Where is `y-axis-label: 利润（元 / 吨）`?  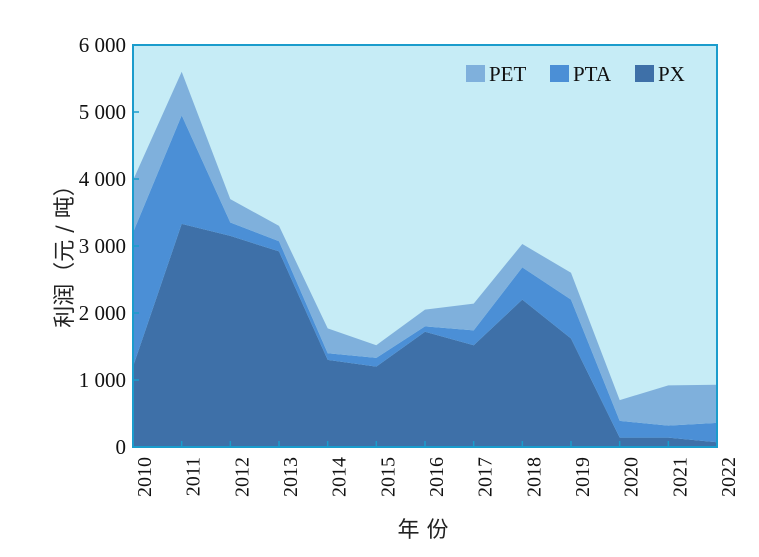
y-axis-label: 利润（元 / 吨） is located at coordinates (65, 250).